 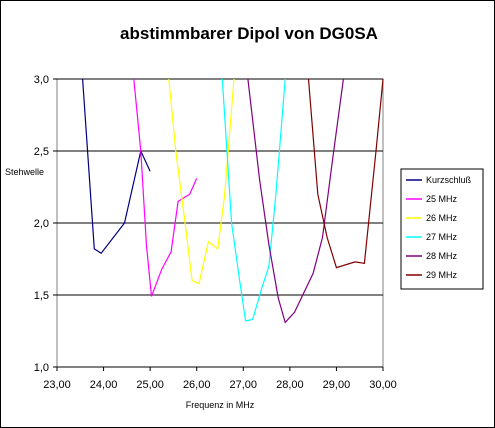 I want to click on legend-label: 26 MHz, so click(x=442, y=218).